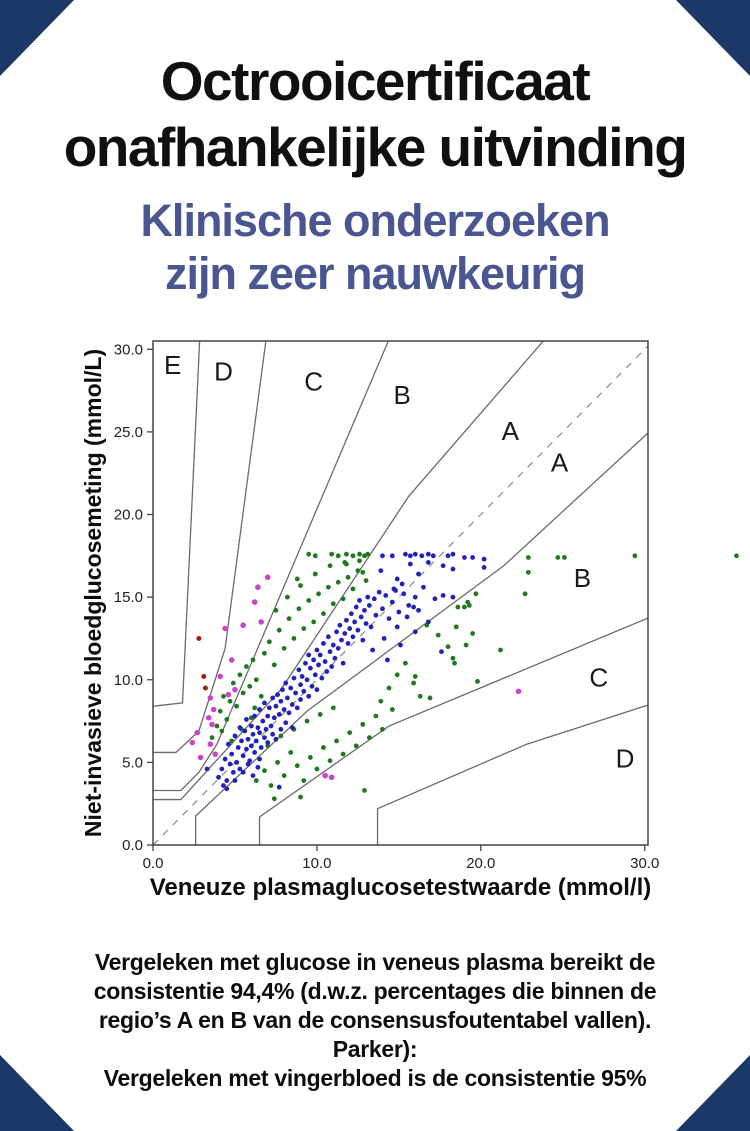 This screenshot has width=750, height=1131. What do you see at coordinates (202, 663) in the screenshot?
I see `scatter-series-dark-red` at bounding box center [202, 663].